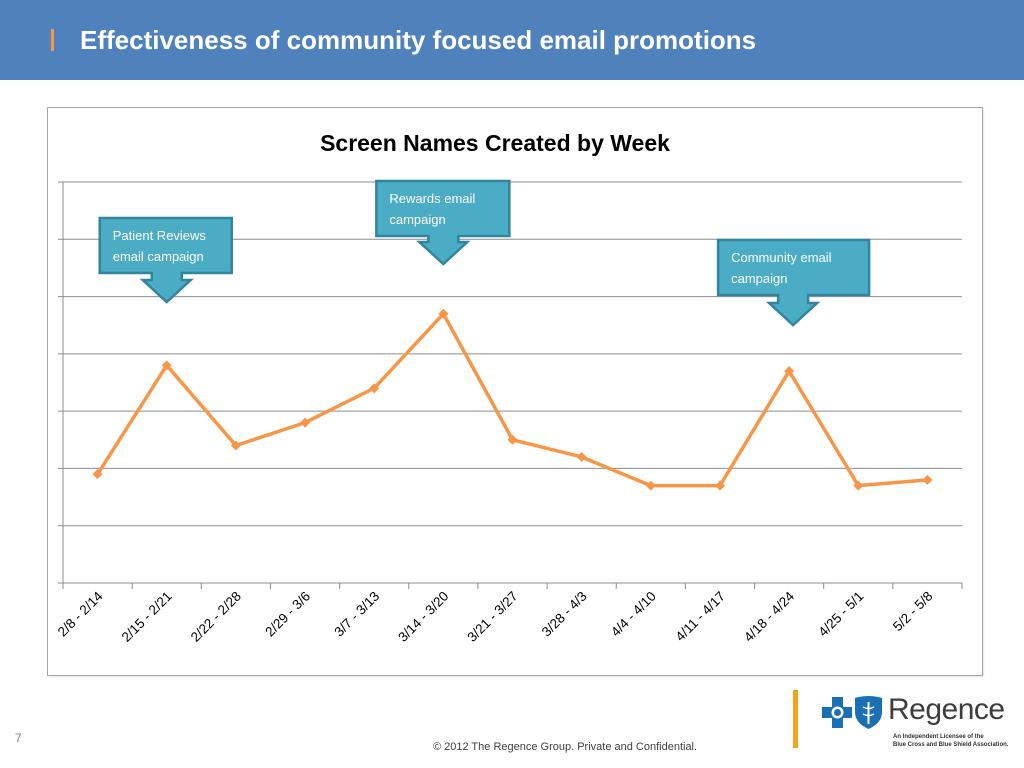 This screenshot has height=768, width=1024. I want to click on annotation-callout: Patient Reviews email campaign, so click(165, 260).